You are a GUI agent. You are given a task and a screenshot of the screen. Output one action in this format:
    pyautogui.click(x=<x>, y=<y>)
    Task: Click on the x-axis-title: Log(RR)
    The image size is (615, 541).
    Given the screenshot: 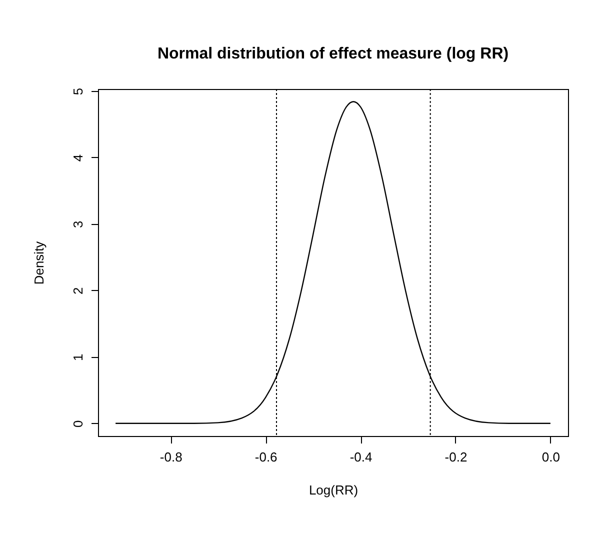 What is the action you would take?
    pyautogui.click(x=333, y=490)
    